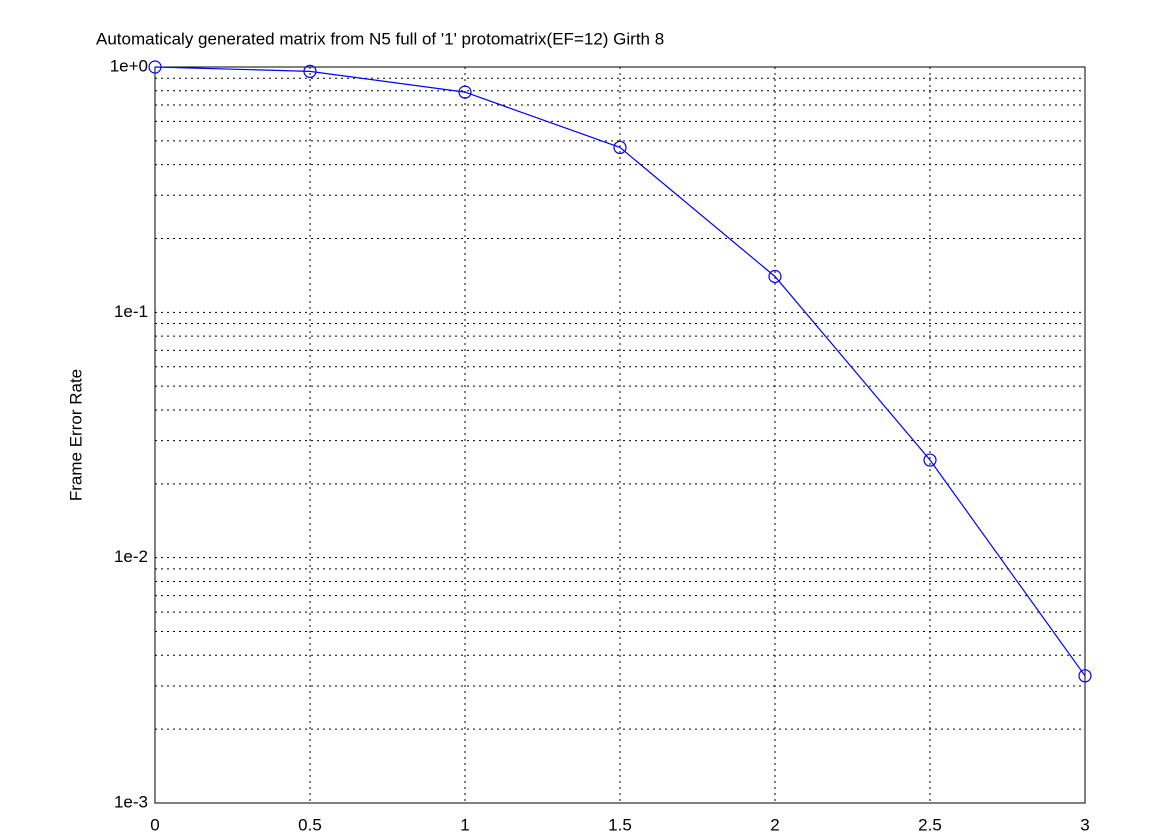  I want to click on x-tick-label: 1, so click(464, 824).